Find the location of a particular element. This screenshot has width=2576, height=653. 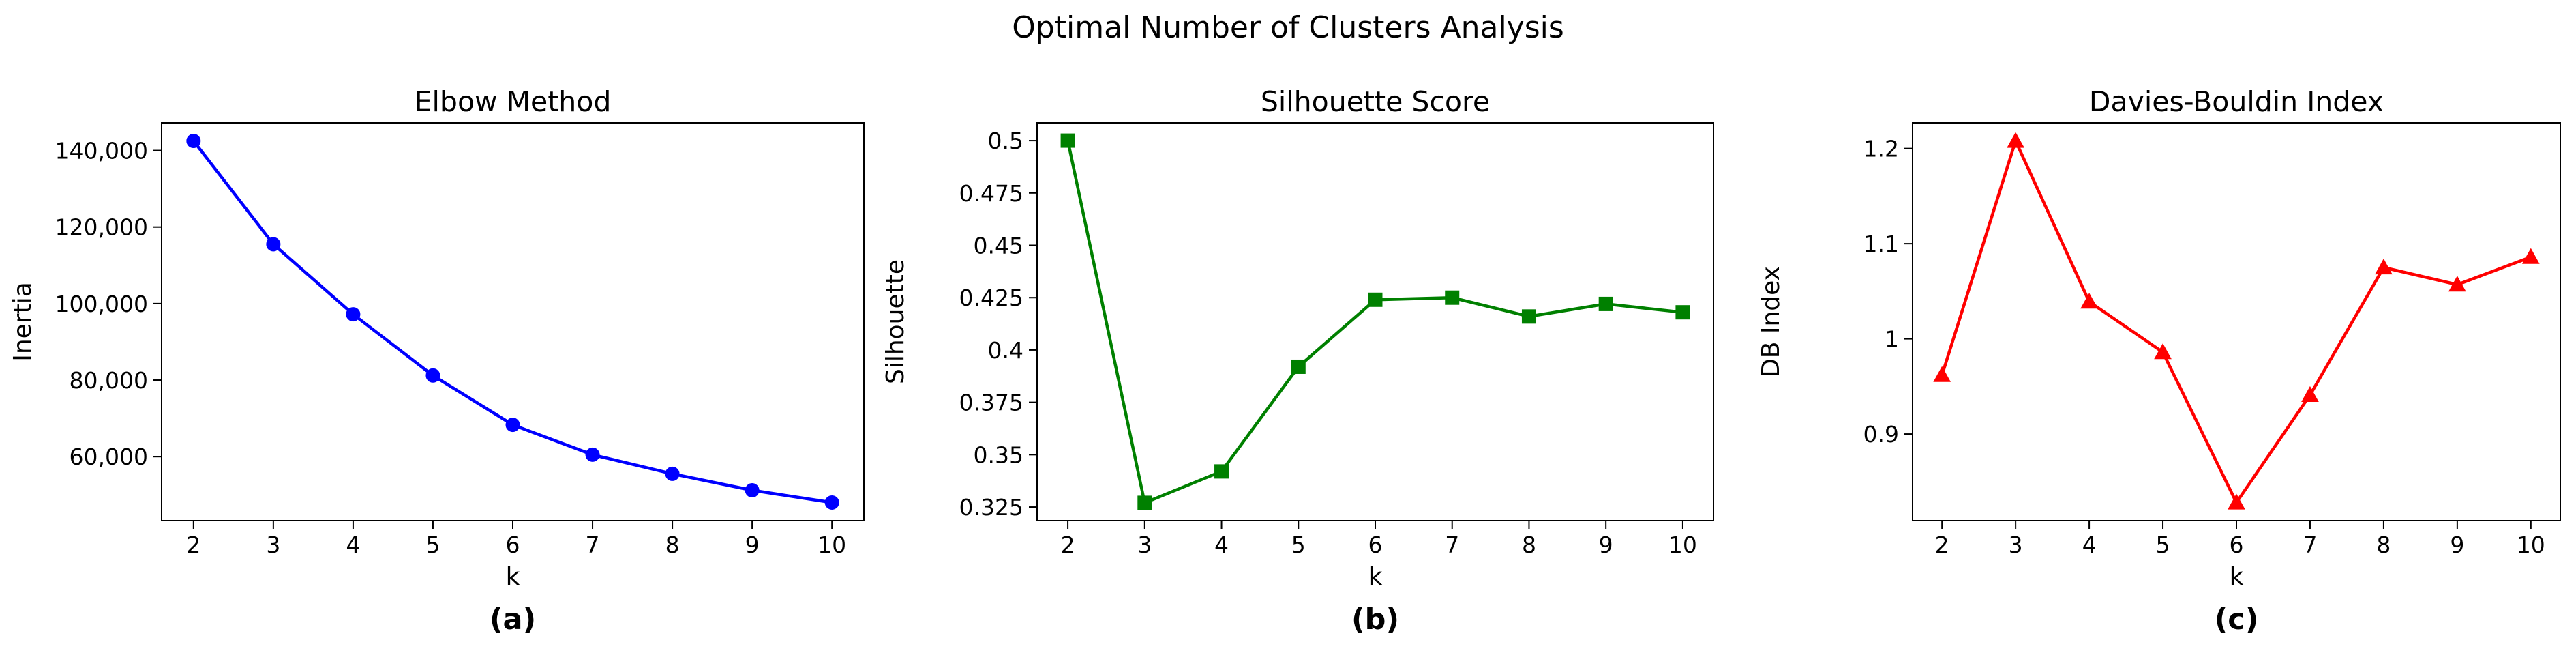

y-tick-label: 0.475 is located at coordinates (991, 194).